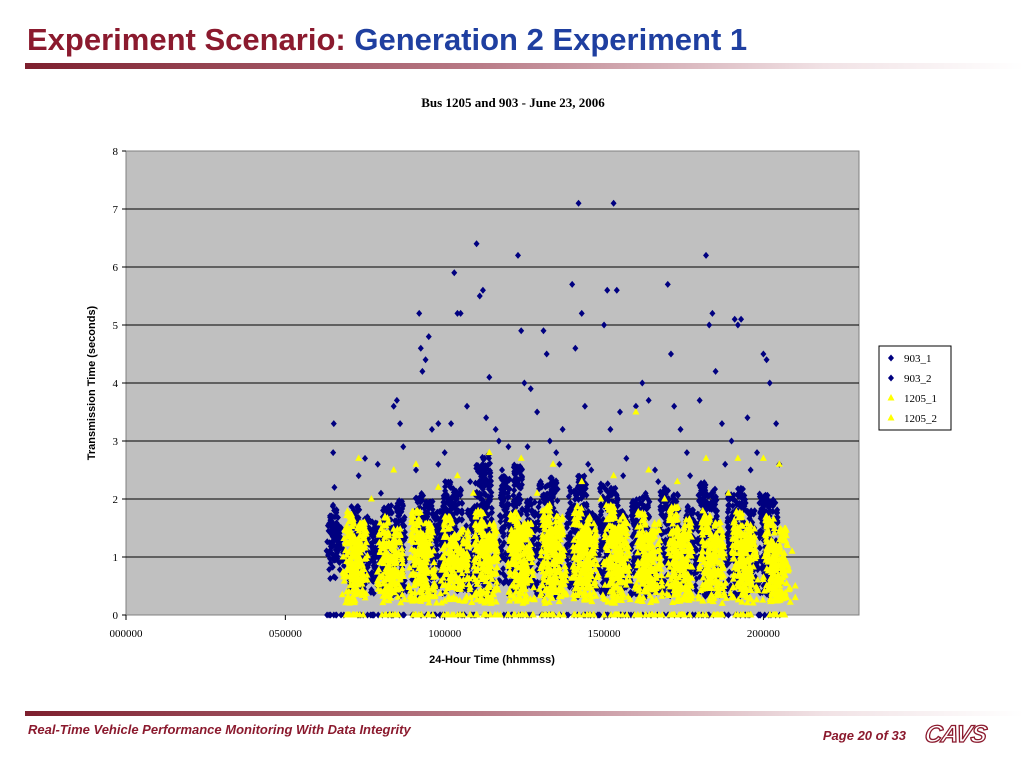  Describe the element at coordinates (116, 268) in the screenshot. I see `y-tick-label: 6` at that location.